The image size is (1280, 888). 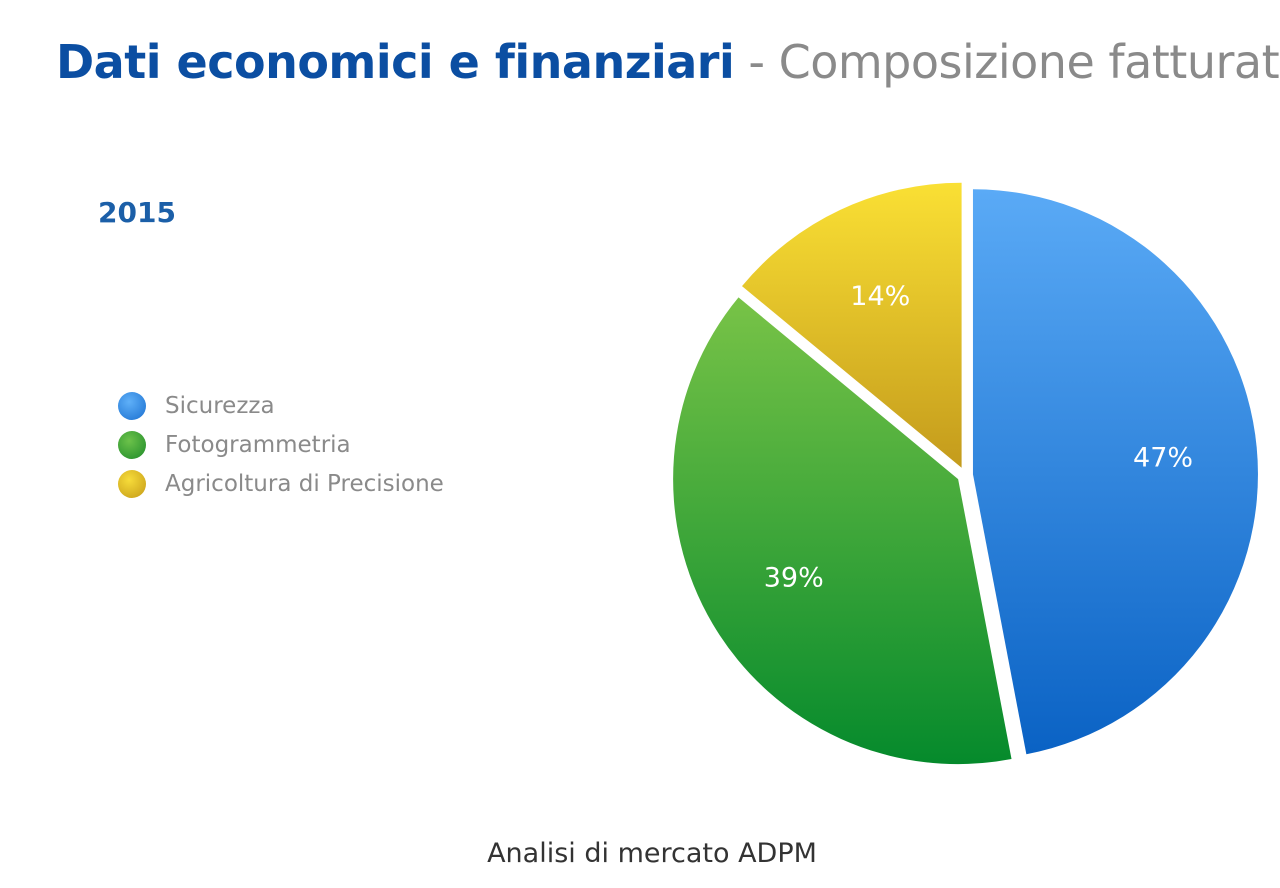 I want to click on pie-slice-sicurezza, so click(x=1115, y=472).